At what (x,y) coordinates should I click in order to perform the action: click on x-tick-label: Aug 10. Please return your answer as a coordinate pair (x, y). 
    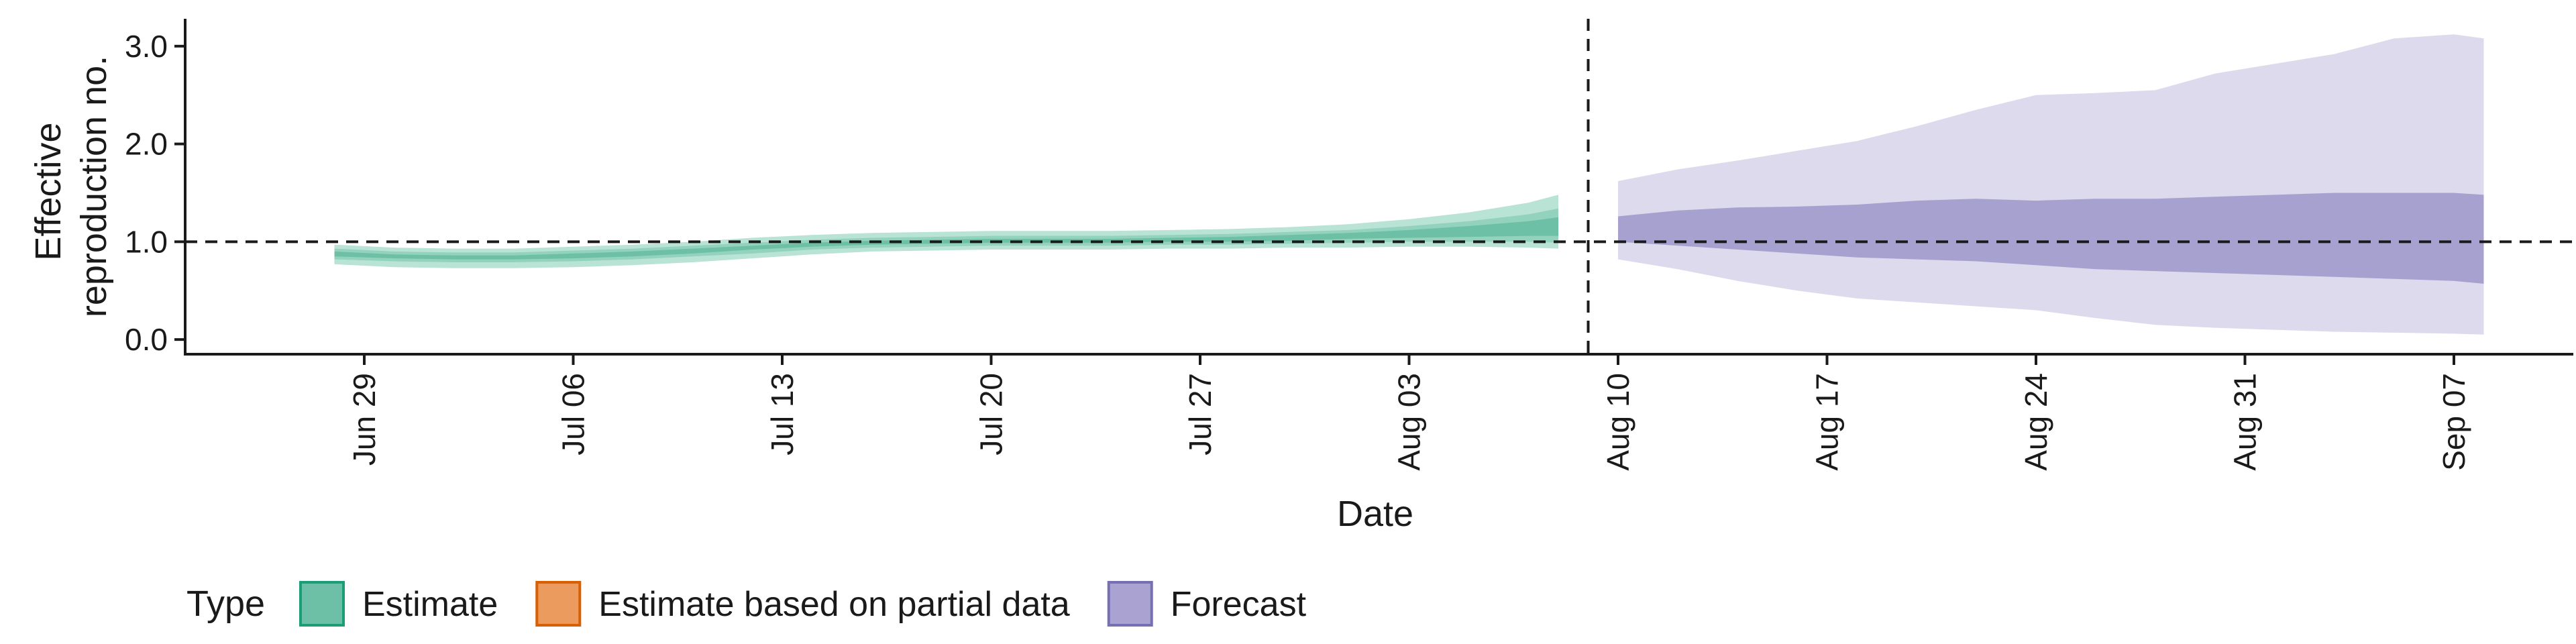
    Looking at the image, I should click on (1618, 422).